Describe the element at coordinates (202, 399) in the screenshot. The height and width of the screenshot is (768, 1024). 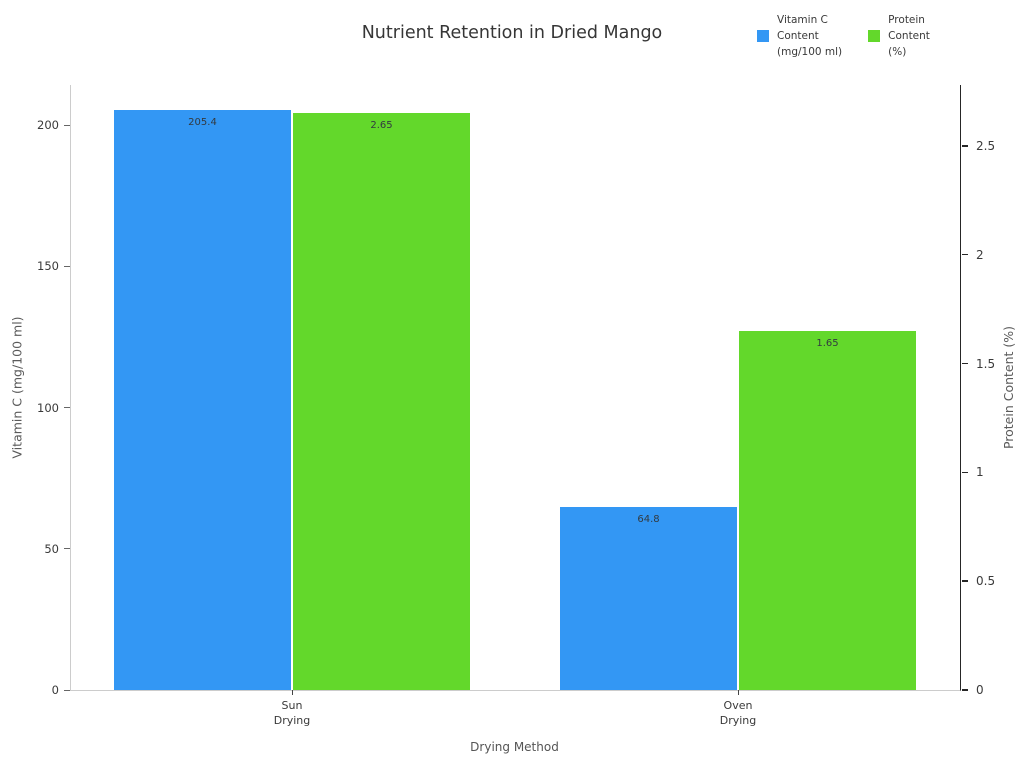
I see `bar-series0-cat0` at that location.